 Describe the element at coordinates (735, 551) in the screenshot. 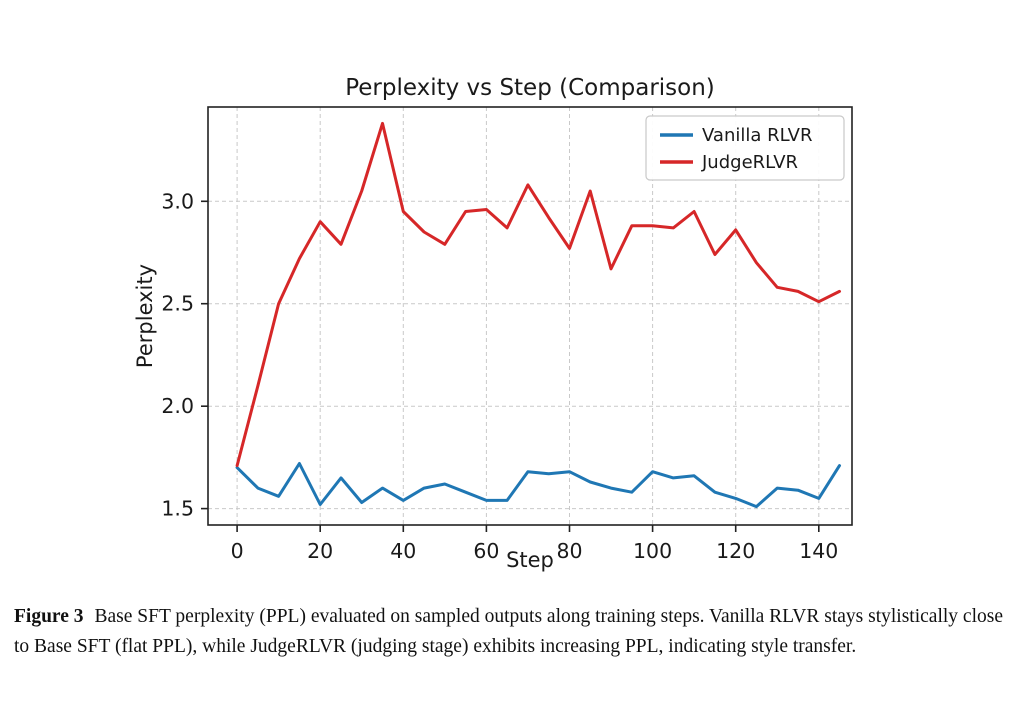

I see `x-tick-label: 120` at that location.